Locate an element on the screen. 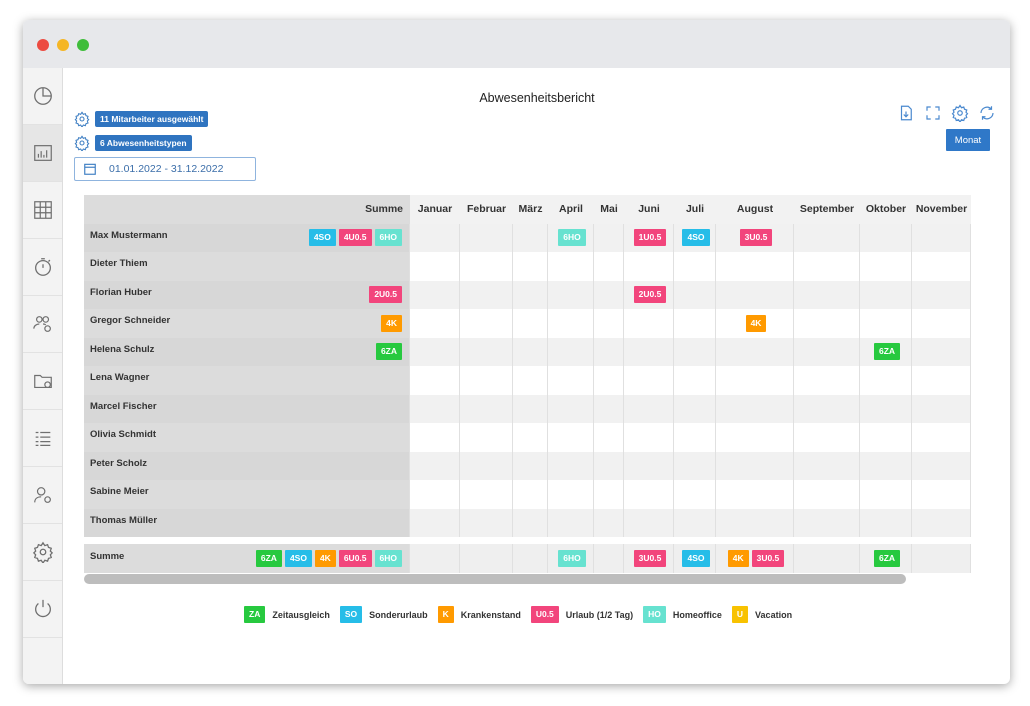 The image size is (1030, 706). sidebar-item-calendar is located at coordinates (42, 210).